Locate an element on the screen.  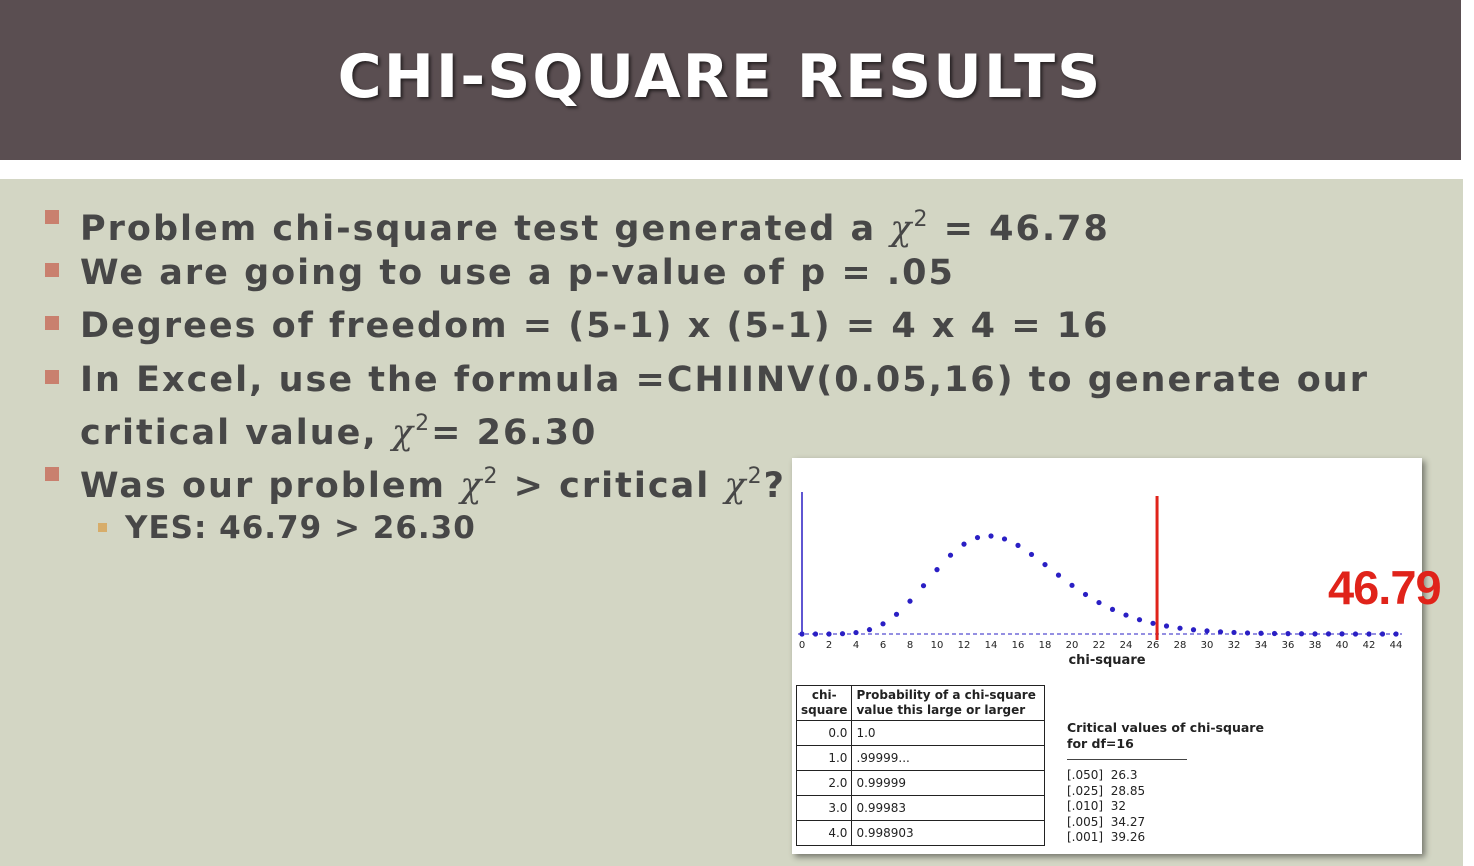
x-tick-label: 0 is located at coordinates (802, 645).